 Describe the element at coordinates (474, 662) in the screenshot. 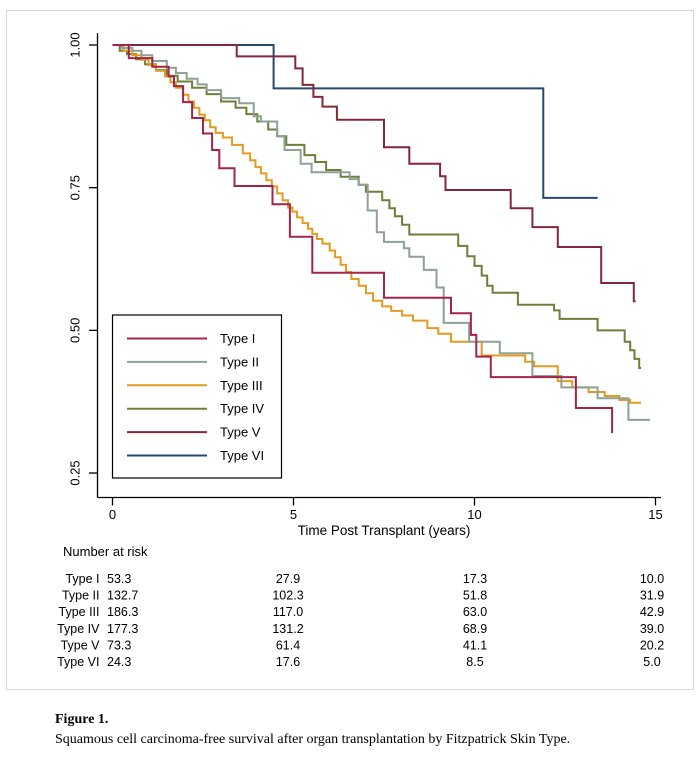

I see `risk-value: 8.5` at that location.